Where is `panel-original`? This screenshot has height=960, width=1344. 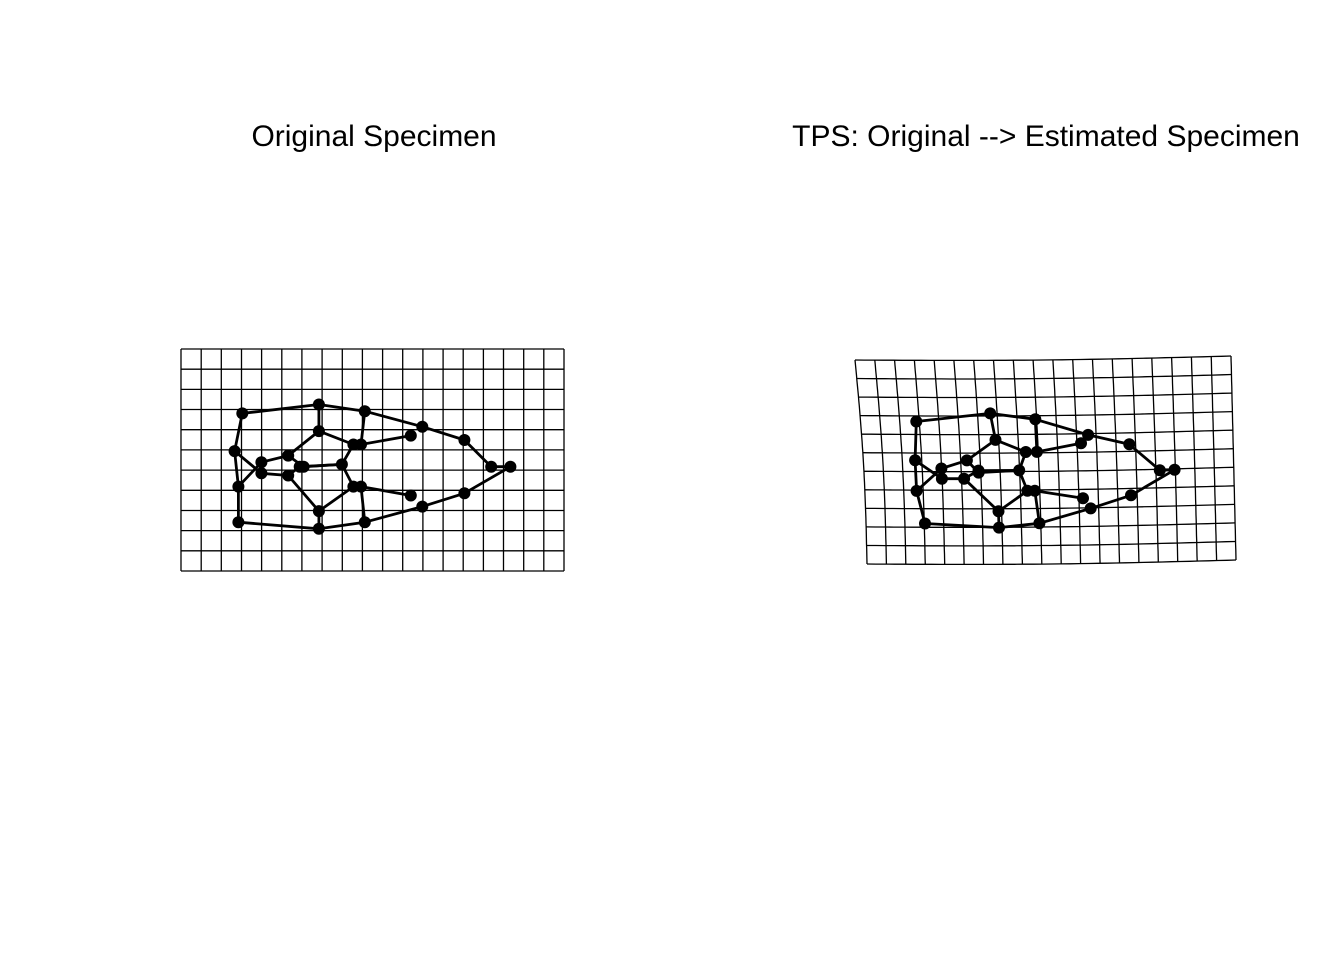 panel-original is located at coordinates (372, 460).